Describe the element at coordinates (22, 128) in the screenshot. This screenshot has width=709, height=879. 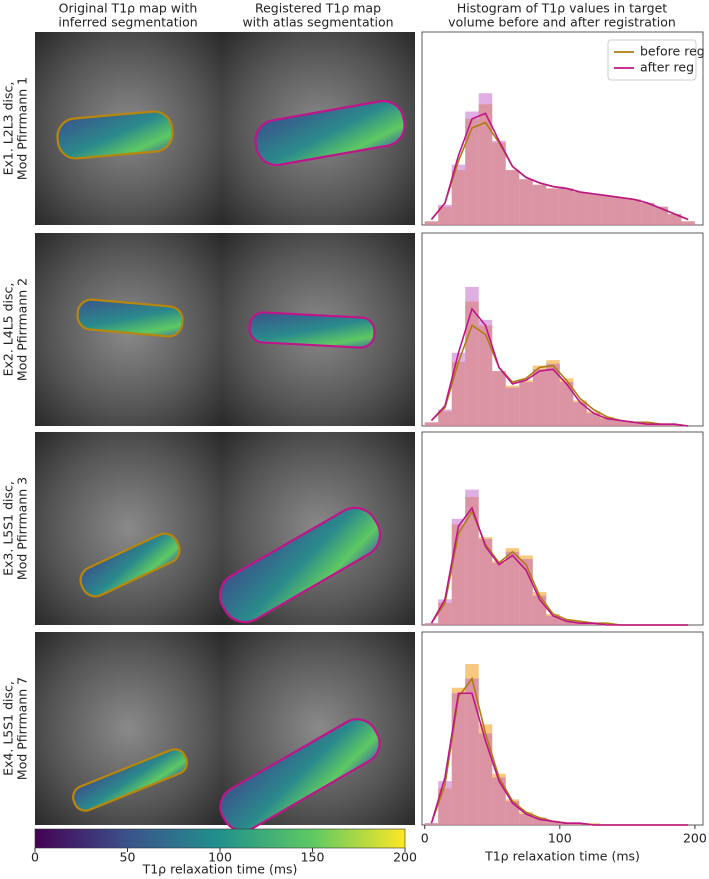
I see `row-title: Mod Pfirrmann 1` at that location.